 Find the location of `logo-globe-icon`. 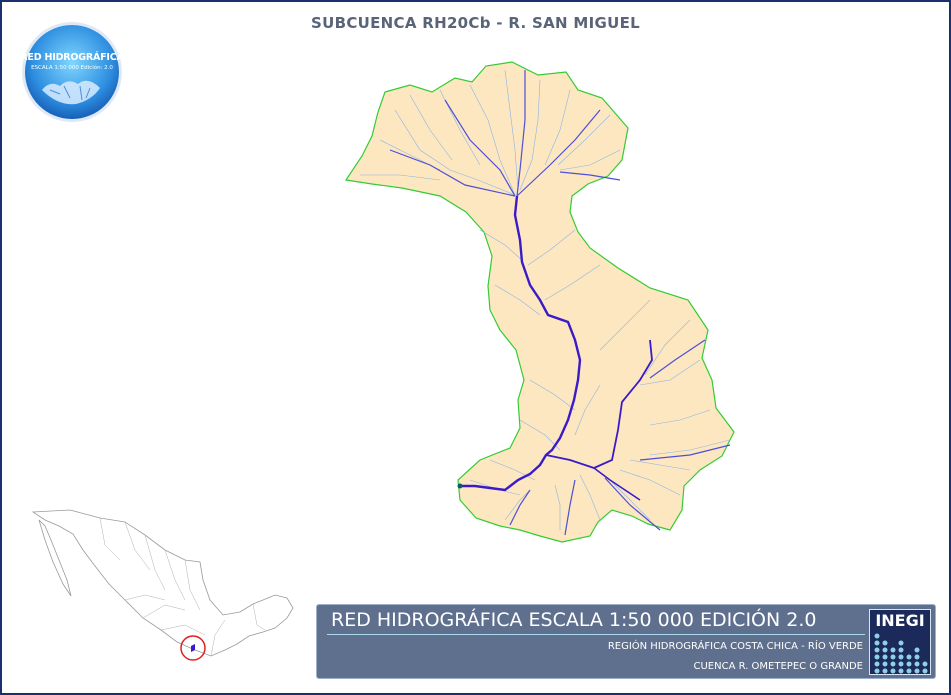

logo-globe-icon is located at coordinates (72, 72).